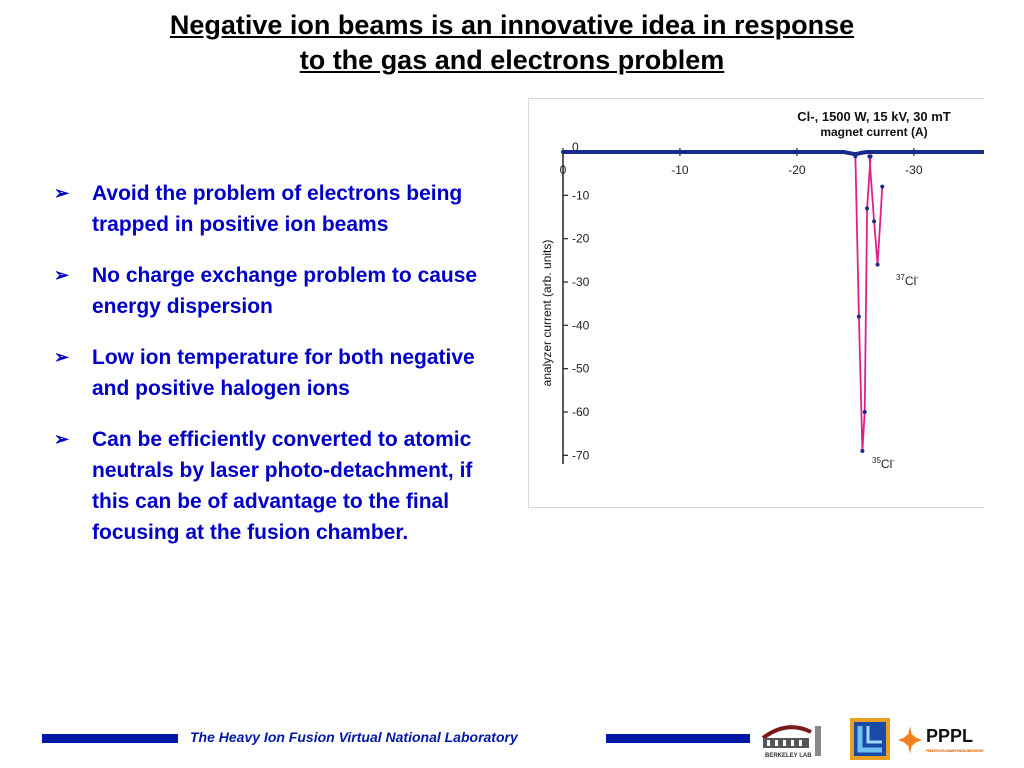 The width and height of the screenshot is (1024, 768). Describe the element at coordinates (581, 282) in the screenshot. I see `y-tick-label: -30` at that location.